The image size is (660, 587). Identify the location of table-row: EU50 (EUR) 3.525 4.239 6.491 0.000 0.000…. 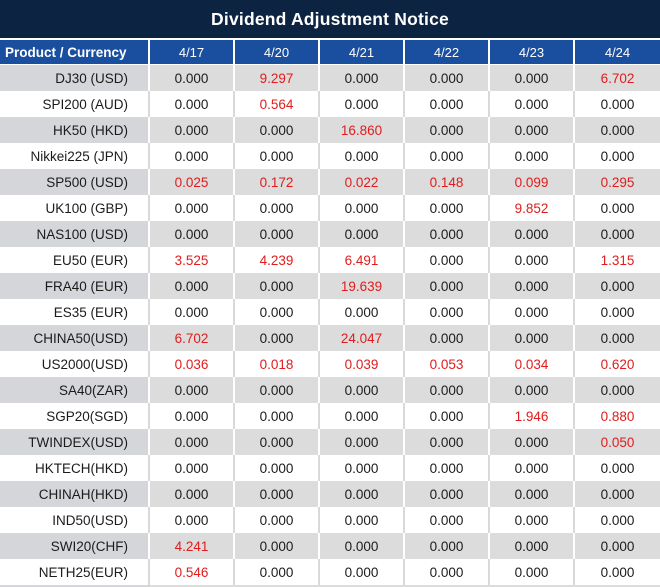
(330, 260).